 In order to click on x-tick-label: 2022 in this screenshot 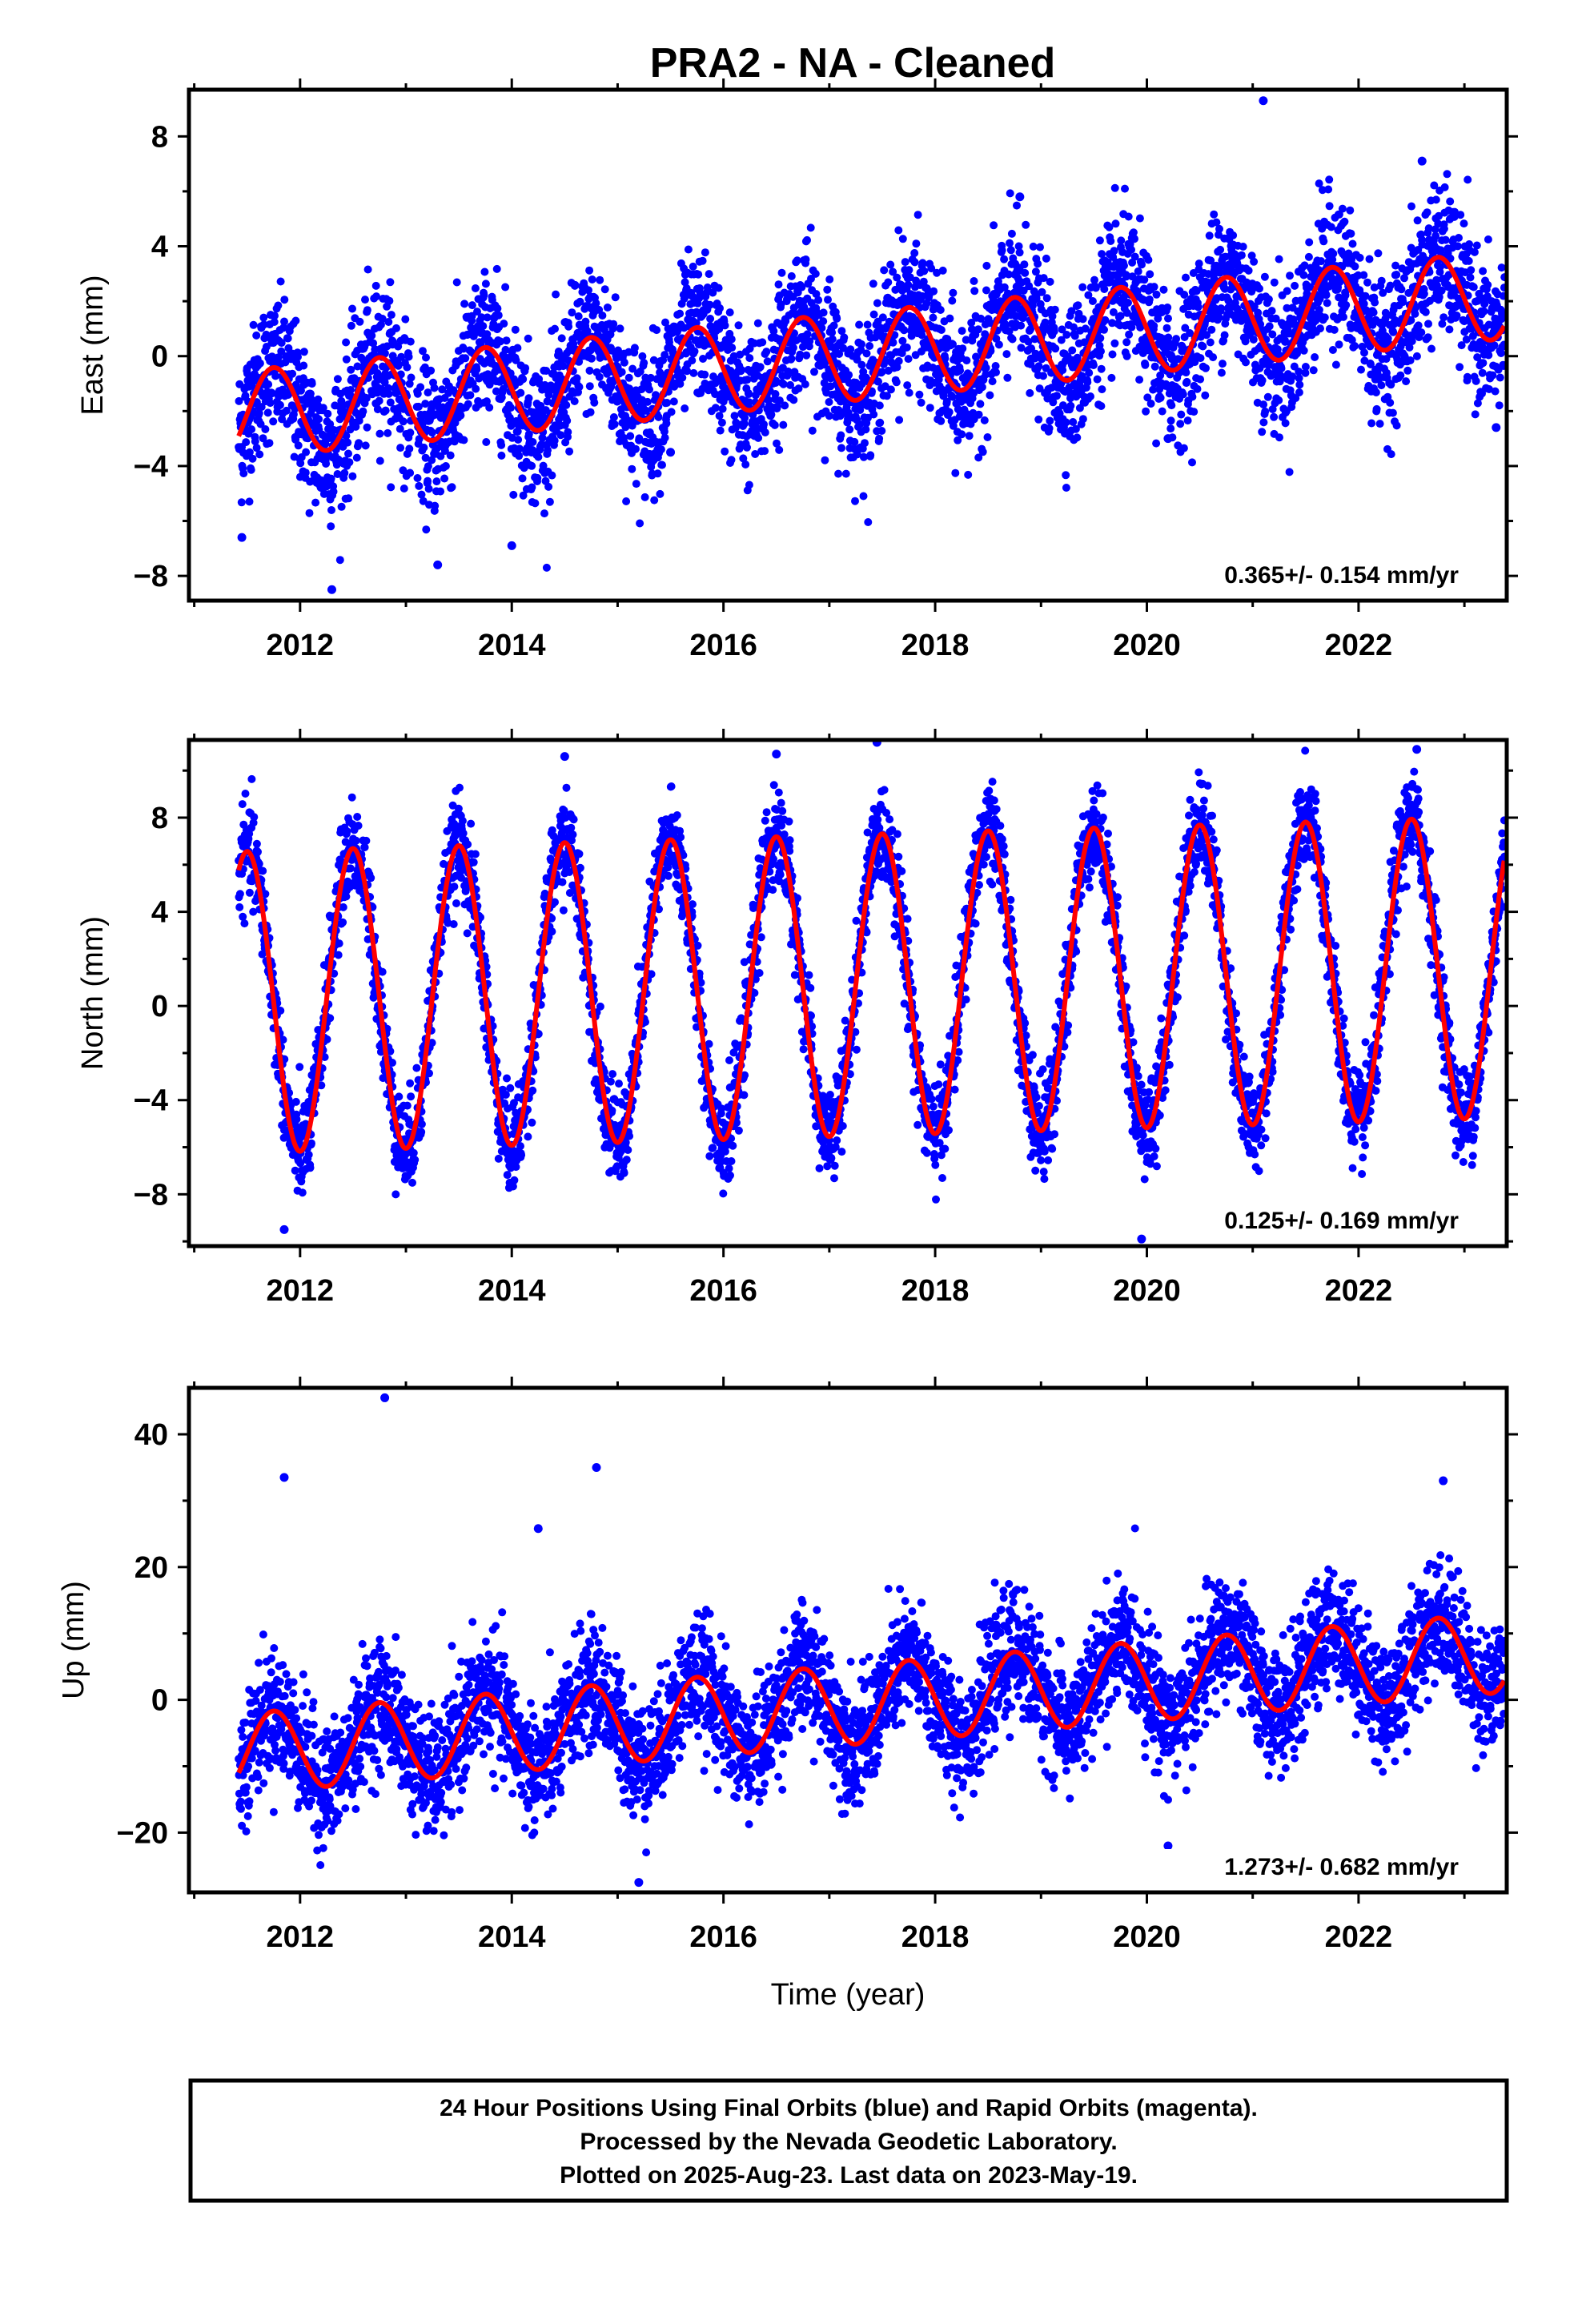, I will do `click(1359, 645)`.